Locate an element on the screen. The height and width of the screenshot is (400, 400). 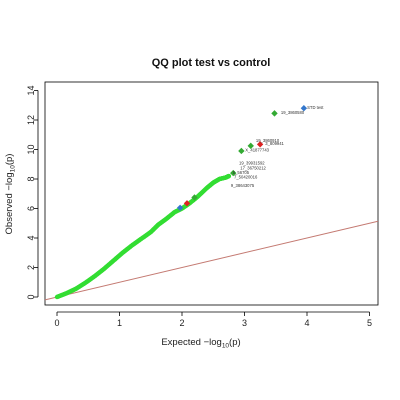
point-annotation: 19_3860580 is located at coordinates (293, 112).